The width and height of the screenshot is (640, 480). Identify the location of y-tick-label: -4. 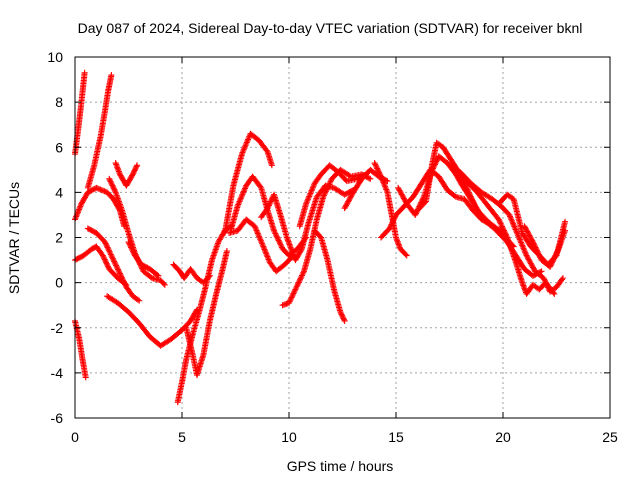
(57, 373).